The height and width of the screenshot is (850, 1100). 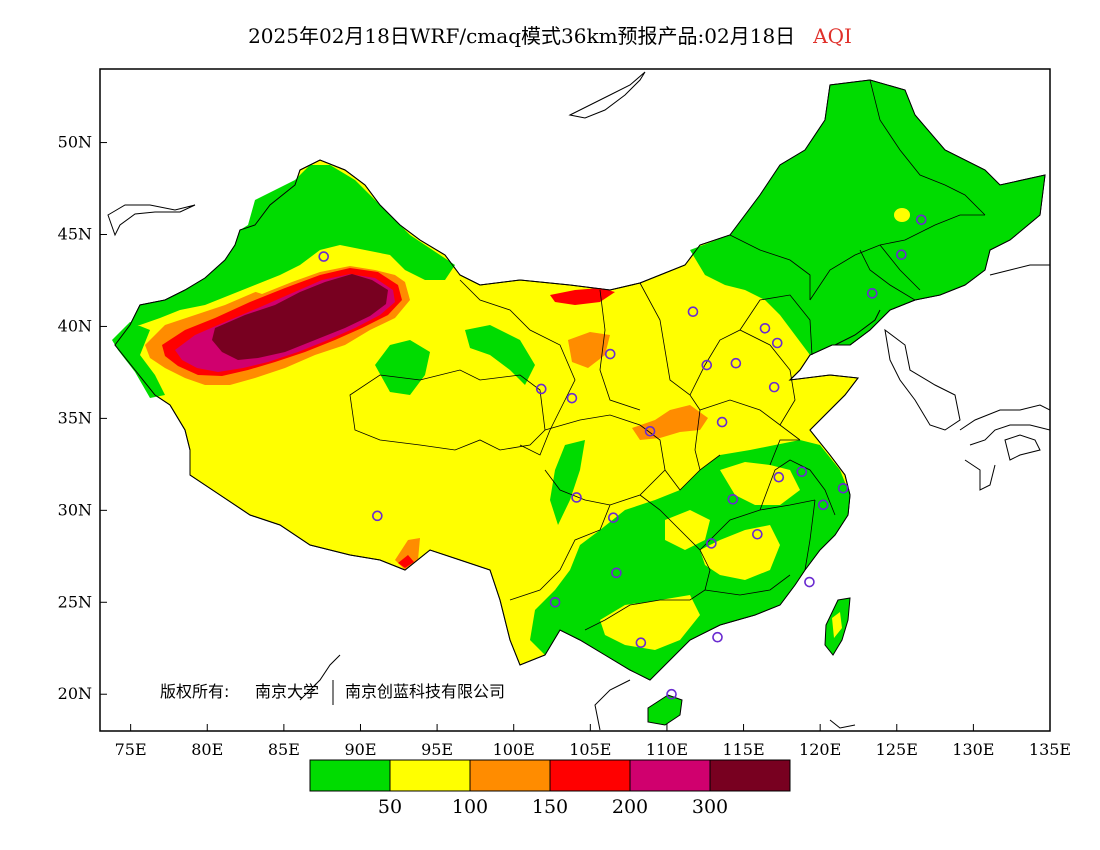 What do you see at coordinates (425, 691) in the screenshot?
I see `copyright-owner2: 南京创蓝科技有限公司` at bounding box center [425, 691].